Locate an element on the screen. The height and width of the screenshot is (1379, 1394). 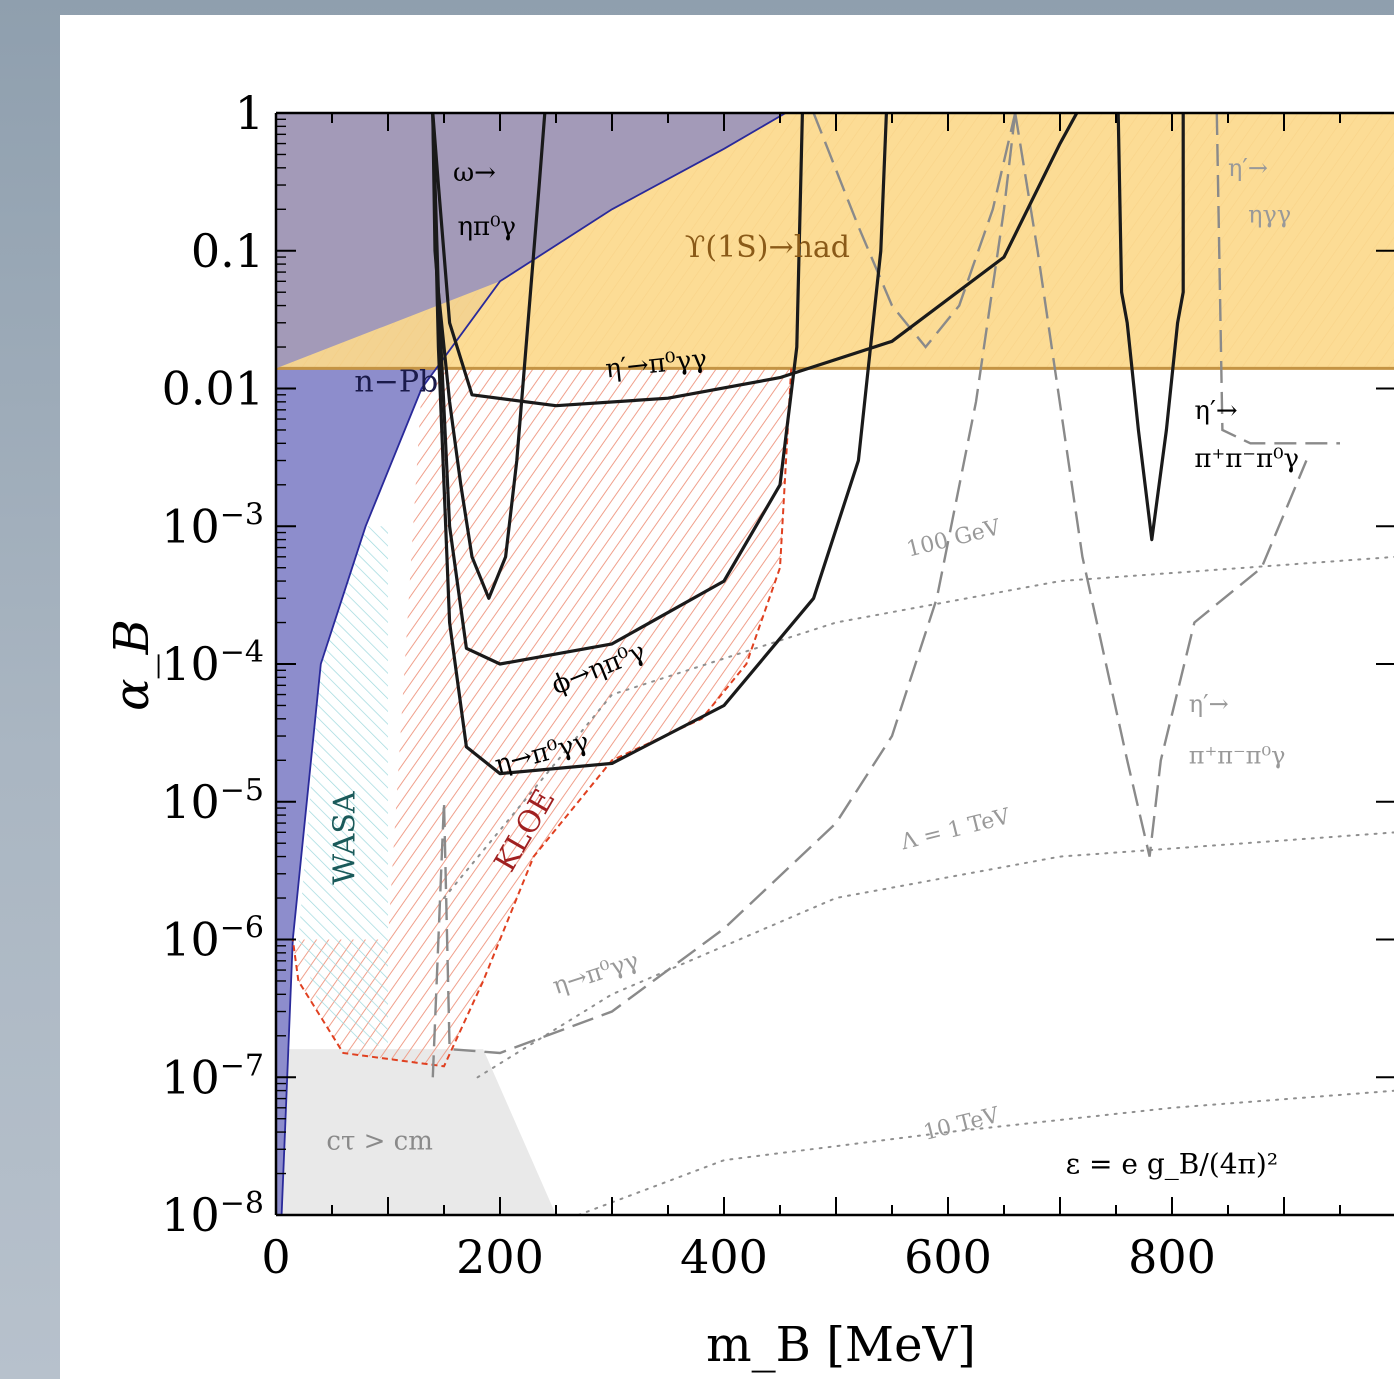
y-axis-label: α_B is located at coordinates (132, 665).